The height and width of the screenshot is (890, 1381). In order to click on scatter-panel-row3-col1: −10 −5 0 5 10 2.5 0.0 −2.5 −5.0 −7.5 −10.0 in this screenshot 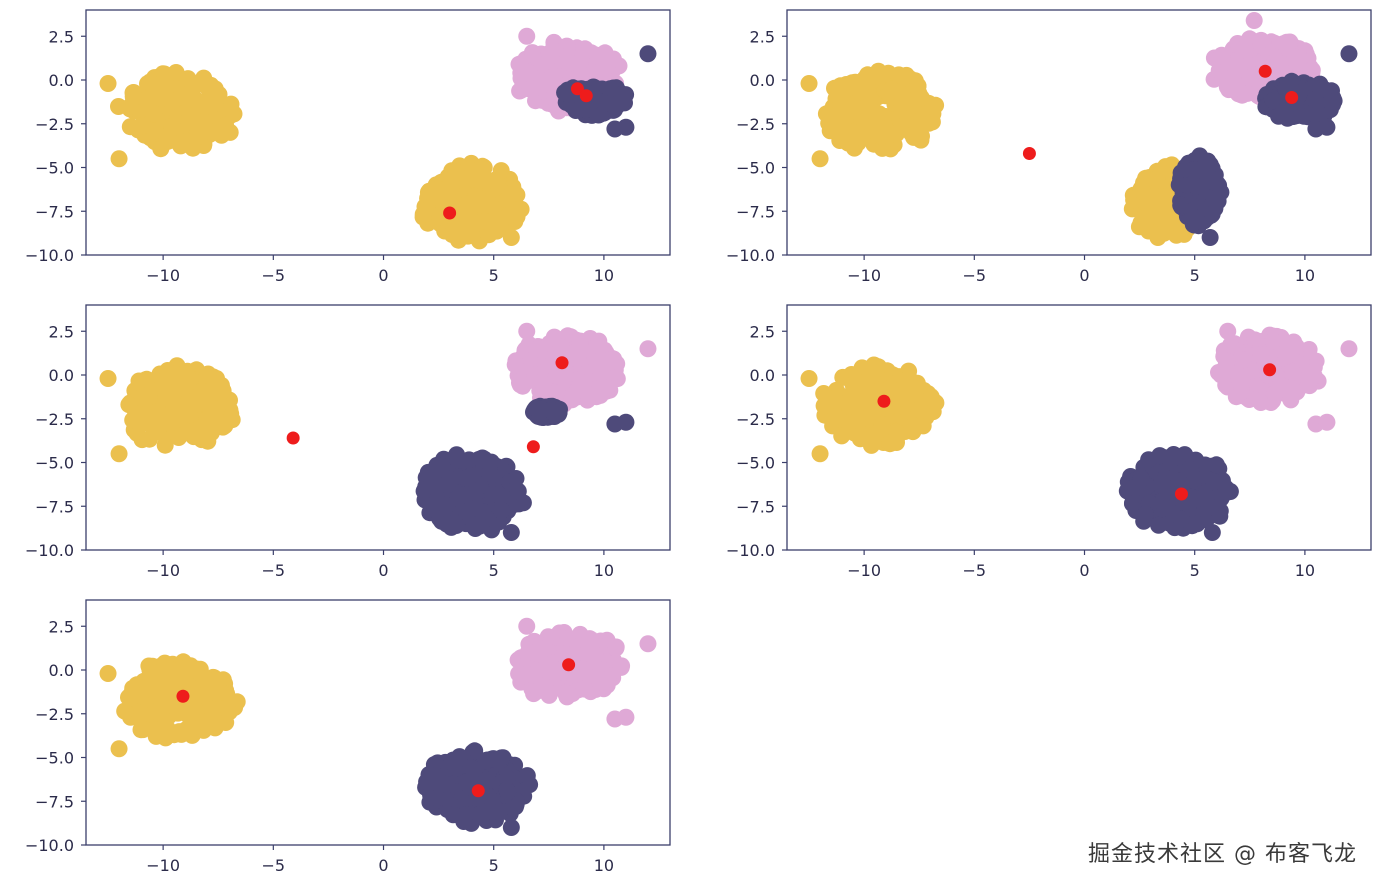, I will do `click(348, 737)`.